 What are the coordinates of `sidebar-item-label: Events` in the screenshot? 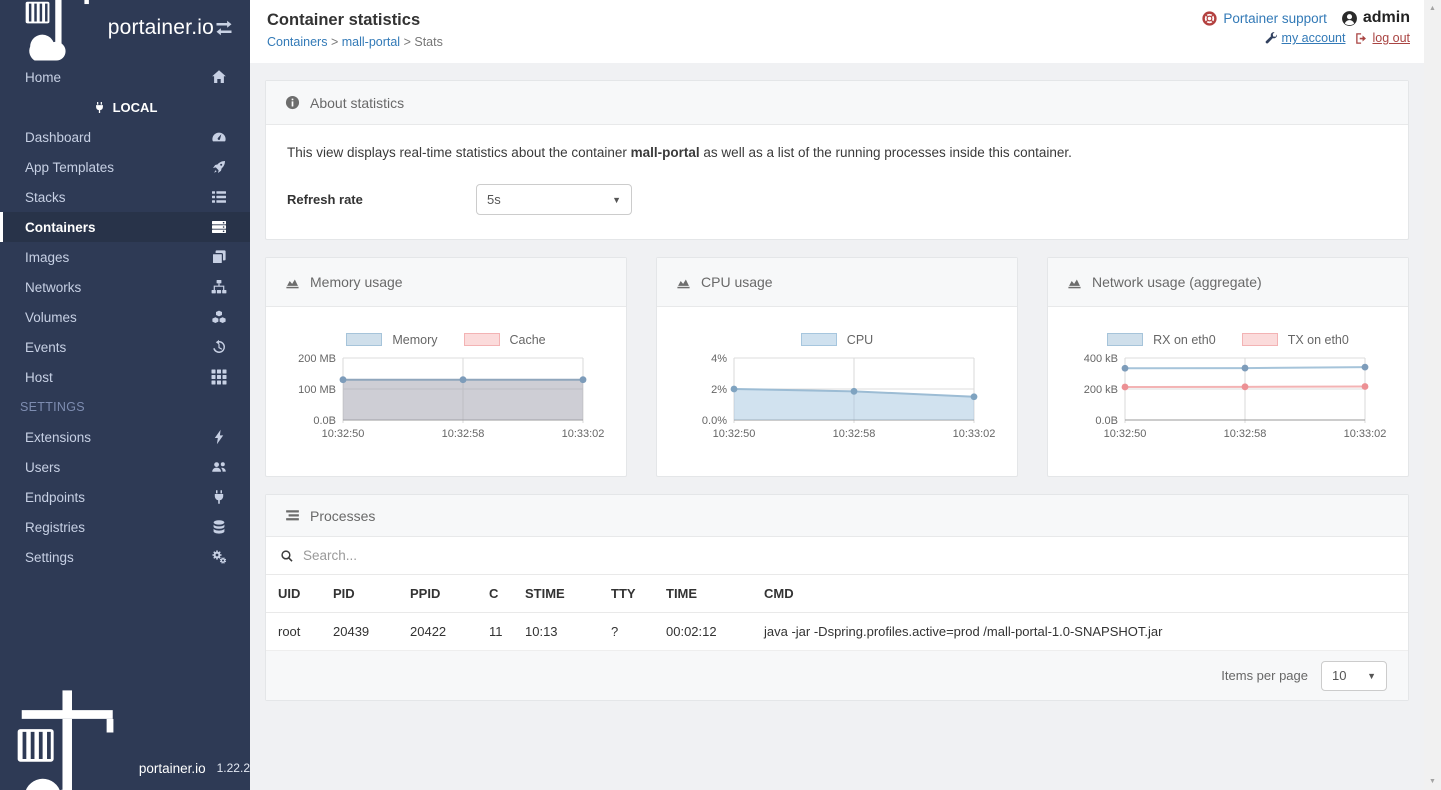 It's located at (46, 347).